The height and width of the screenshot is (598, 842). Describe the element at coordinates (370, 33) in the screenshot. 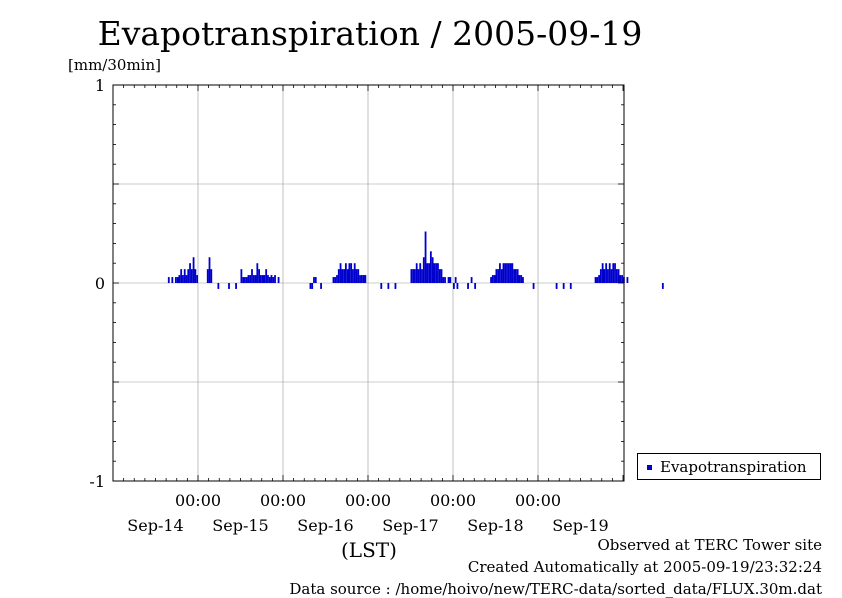

I see `chart-title: Evapotranspiration / 2005-09-19` at that location.